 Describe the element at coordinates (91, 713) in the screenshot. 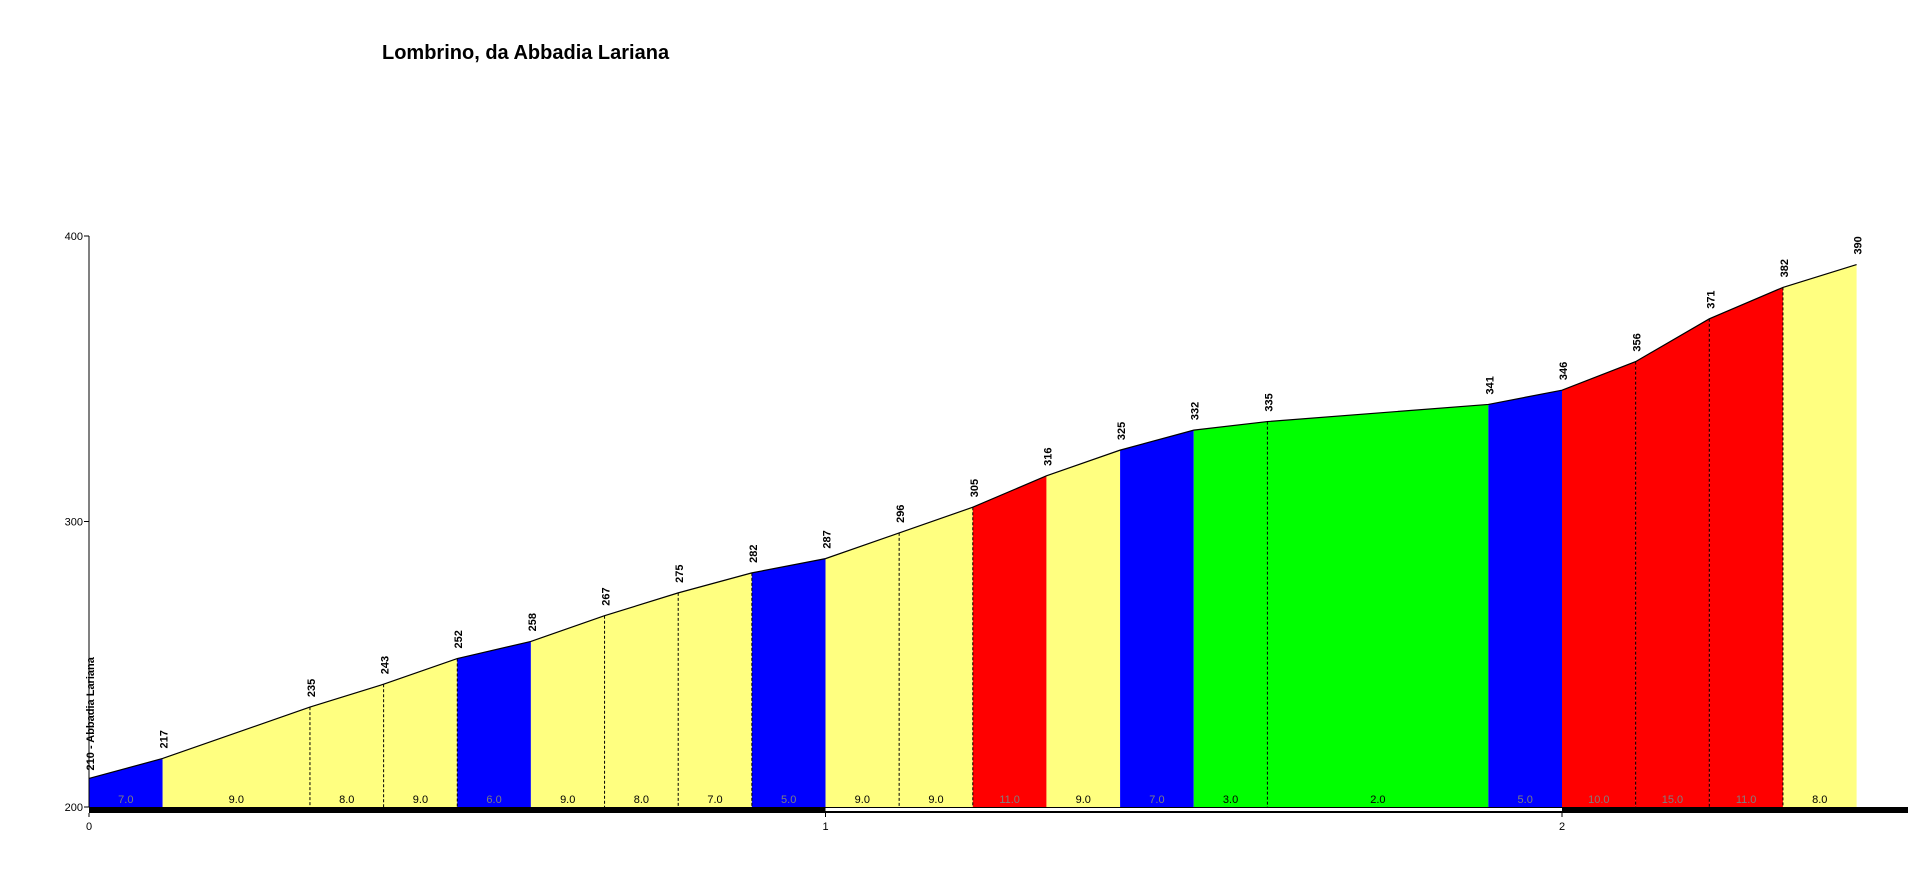

I see `elevation-label: 210 - Abbadia Lariana` at that location.